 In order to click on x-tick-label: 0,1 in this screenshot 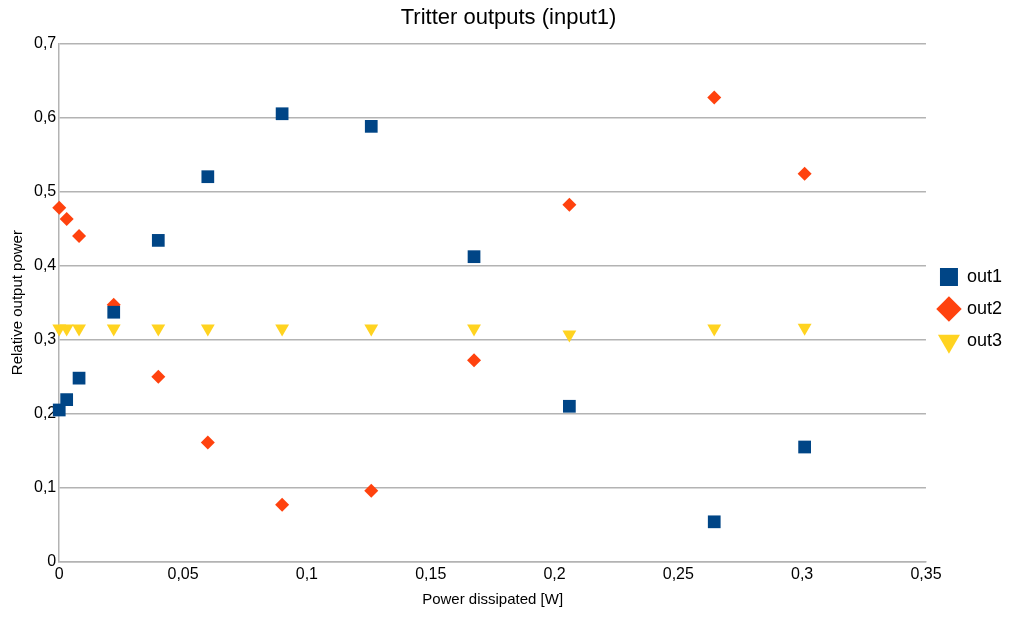, I will do `click(307, 573)`.